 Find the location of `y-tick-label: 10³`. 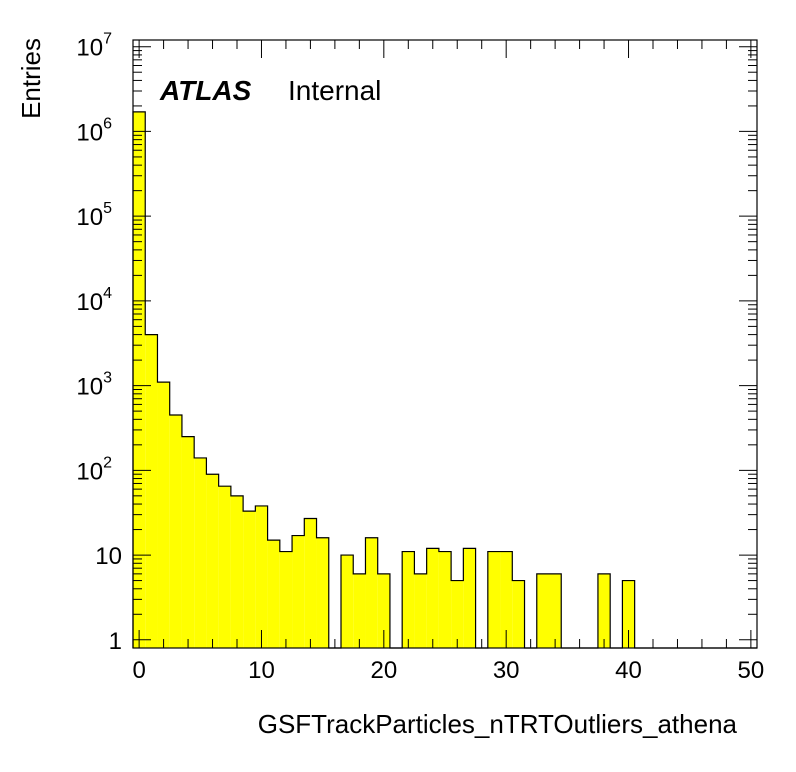

y-tick-label: 10³ is located at coordinates (94, 385).